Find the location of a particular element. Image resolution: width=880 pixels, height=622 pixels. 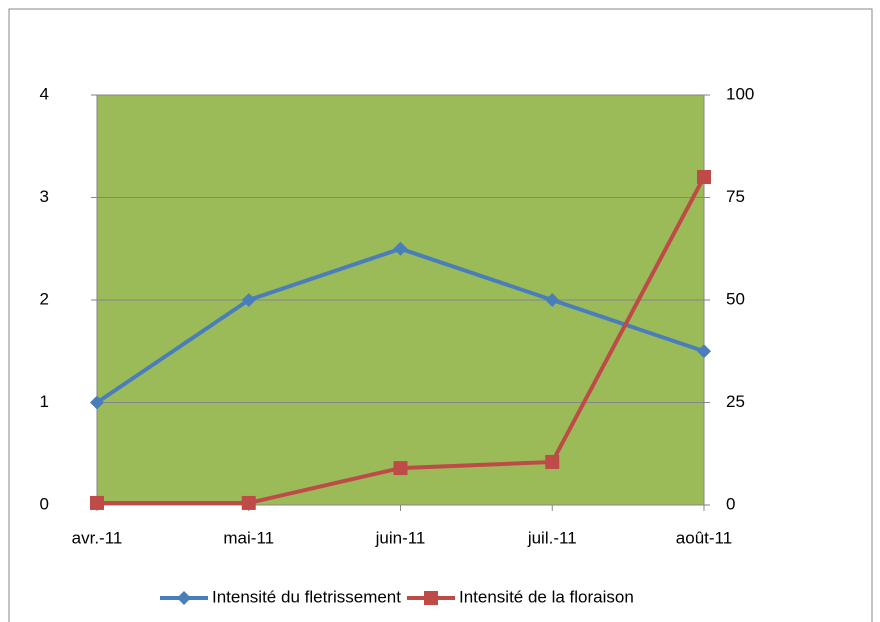

y-tick-label: 0 is located at coordinates (44, 503).